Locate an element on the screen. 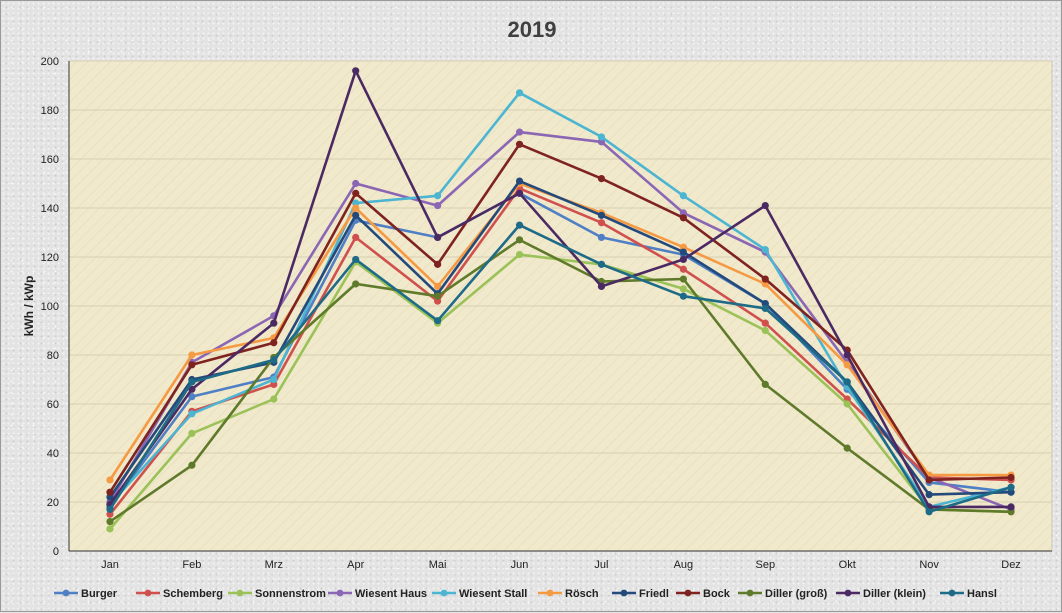 The height and width of the screenshot is (613, 1062). y-tick-label: 100 is located at coordinates (50, 307).